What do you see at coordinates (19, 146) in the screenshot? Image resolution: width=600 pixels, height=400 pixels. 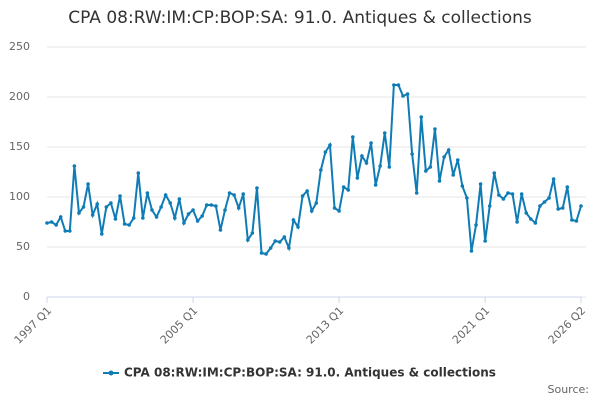 I see `y-tick-label: 150` at bounding box center [19, 146].